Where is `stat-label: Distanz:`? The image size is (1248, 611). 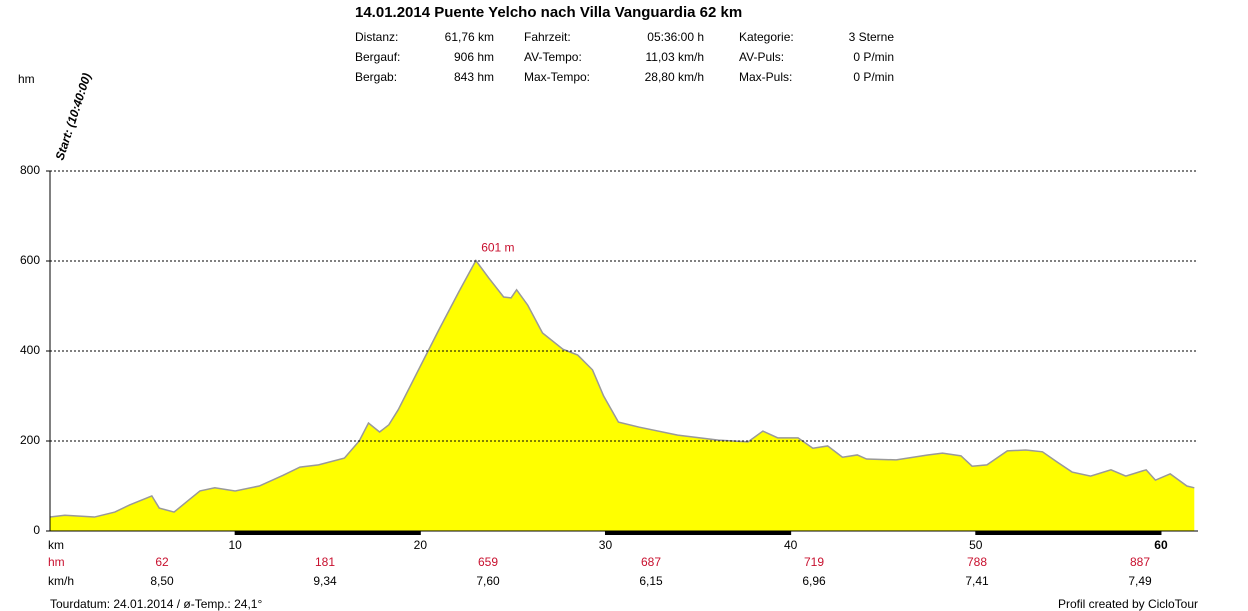 stat-label: Distanz: is located at coordinates (376, 37).